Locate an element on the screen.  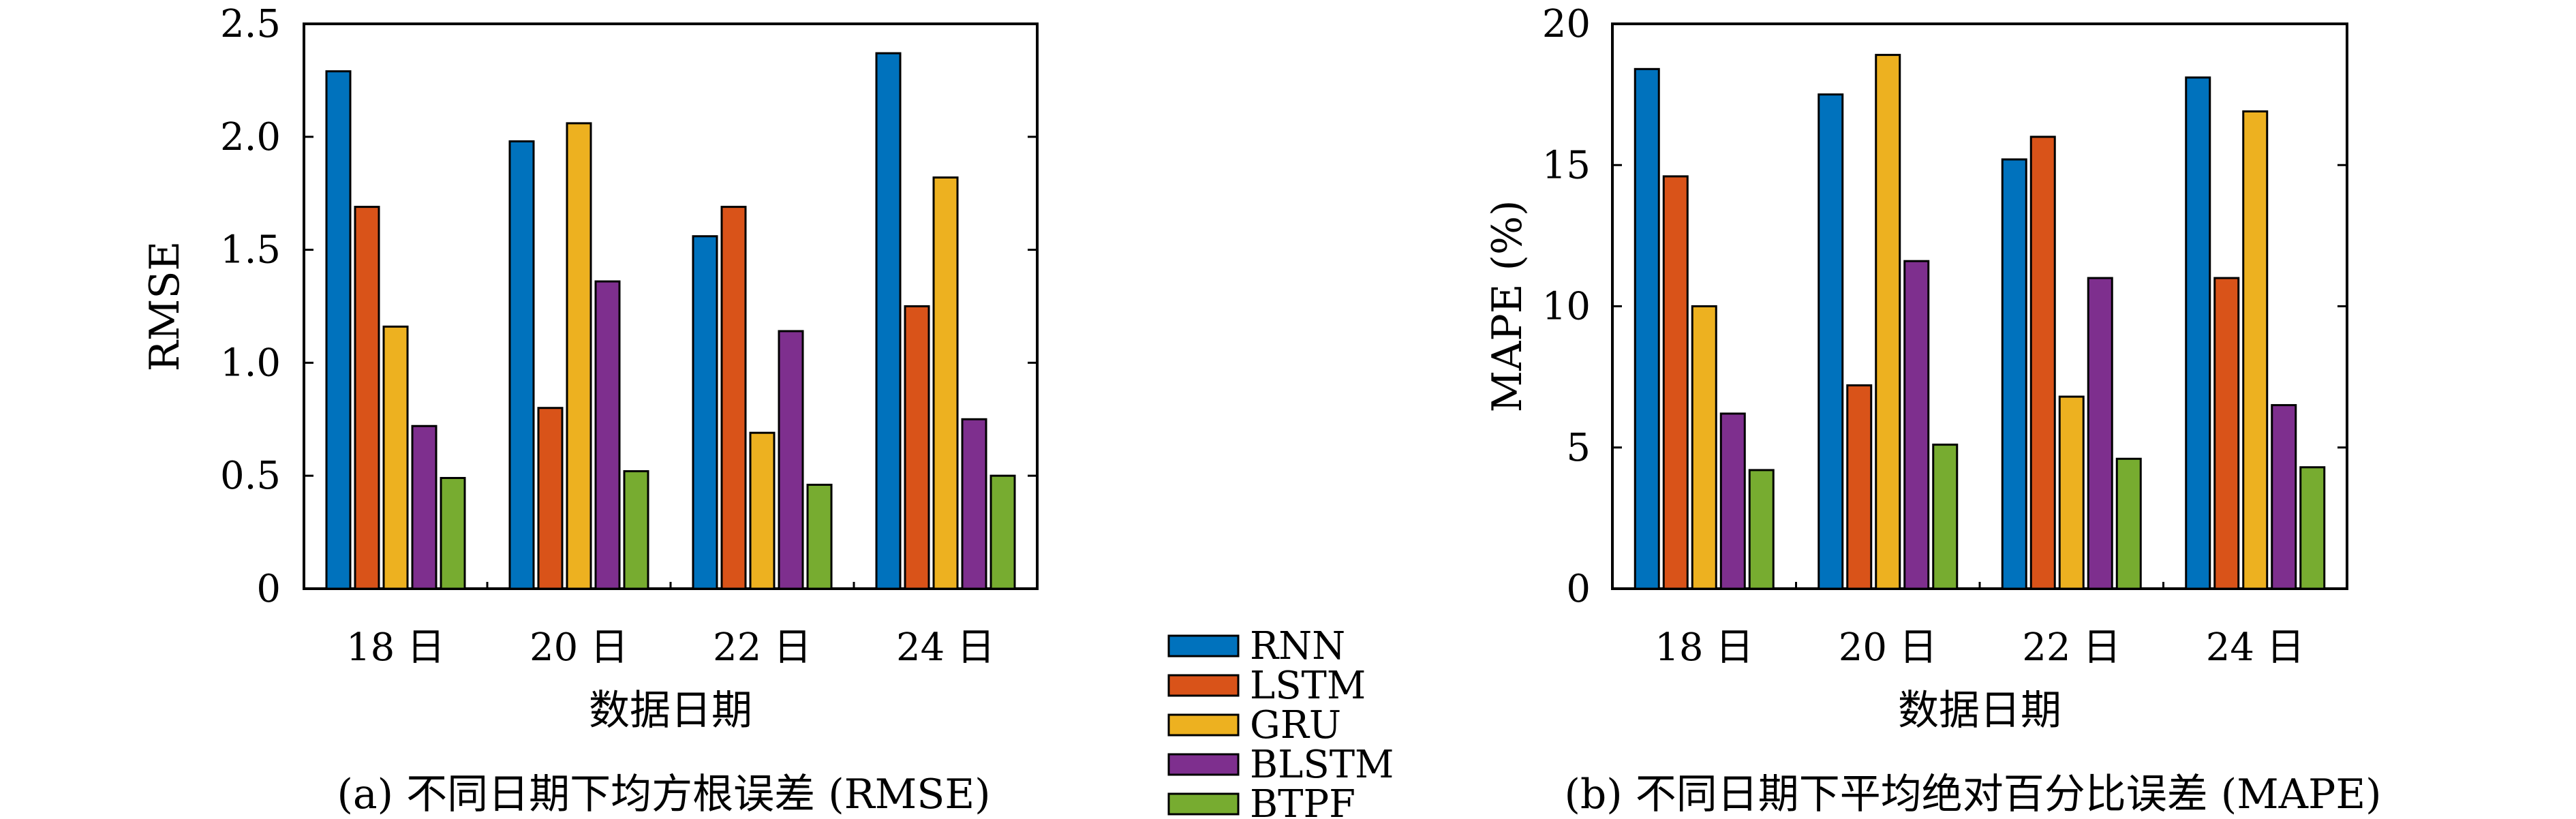
legend-swatch-blstm is located at coordinates (1203, 764).